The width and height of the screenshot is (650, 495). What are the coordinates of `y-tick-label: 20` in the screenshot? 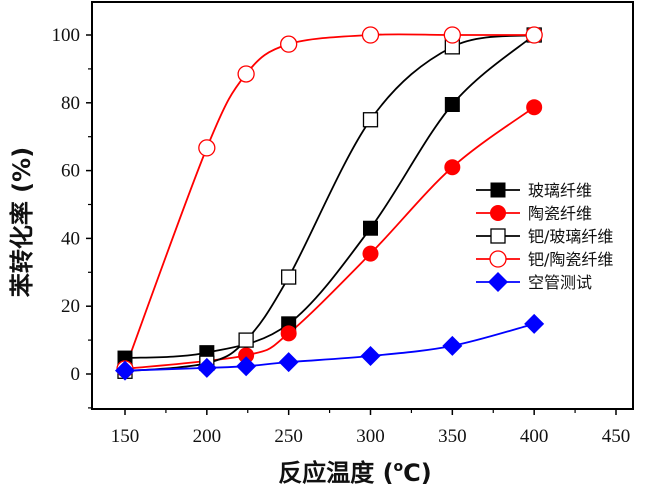 It's located at (70, 306).